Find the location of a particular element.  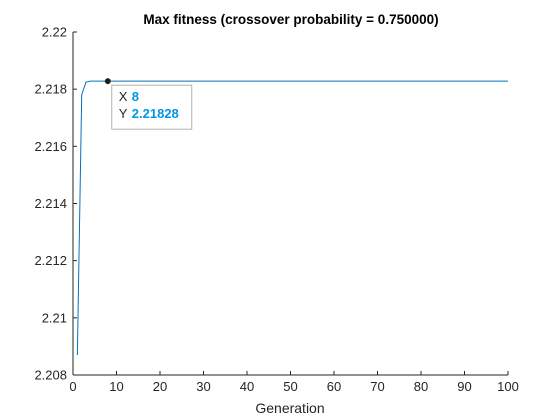

datatip-marker is located at coordinates (107, 81).